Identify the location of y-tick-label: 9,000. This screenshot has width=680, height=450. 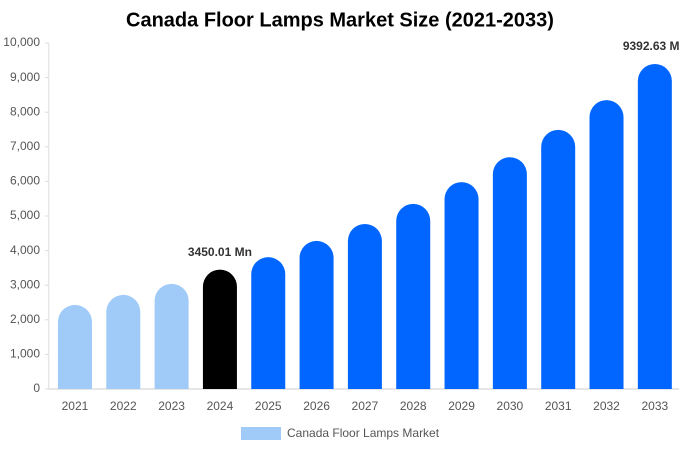
(25, 77).